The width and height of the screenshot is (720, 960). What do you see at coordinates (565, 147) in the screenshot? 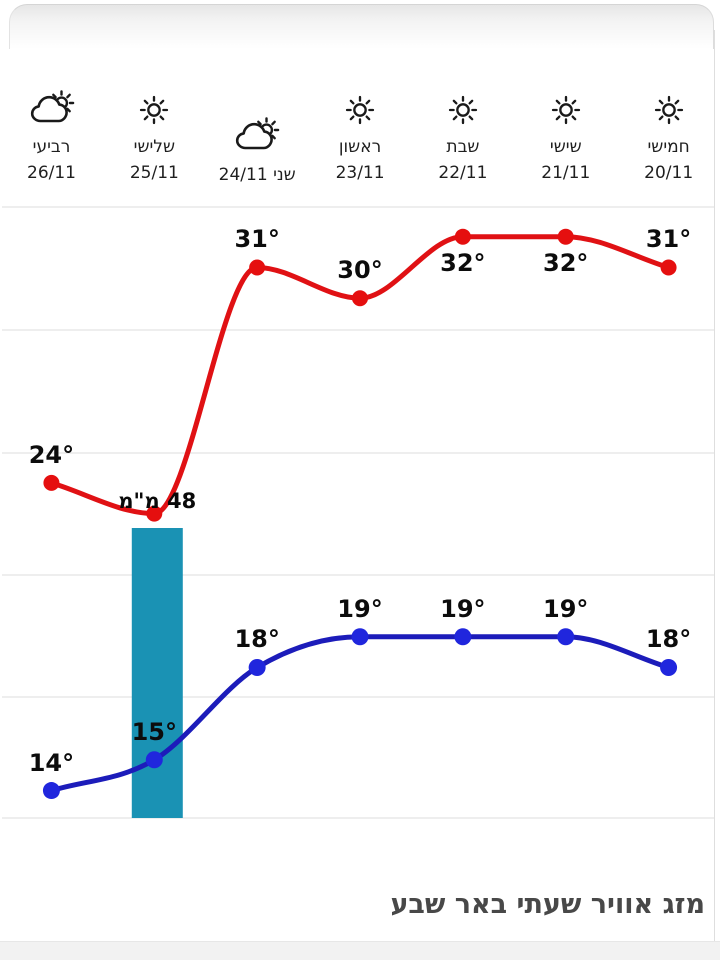
I see `day-name: שישי` at bounding box center [565, 147].